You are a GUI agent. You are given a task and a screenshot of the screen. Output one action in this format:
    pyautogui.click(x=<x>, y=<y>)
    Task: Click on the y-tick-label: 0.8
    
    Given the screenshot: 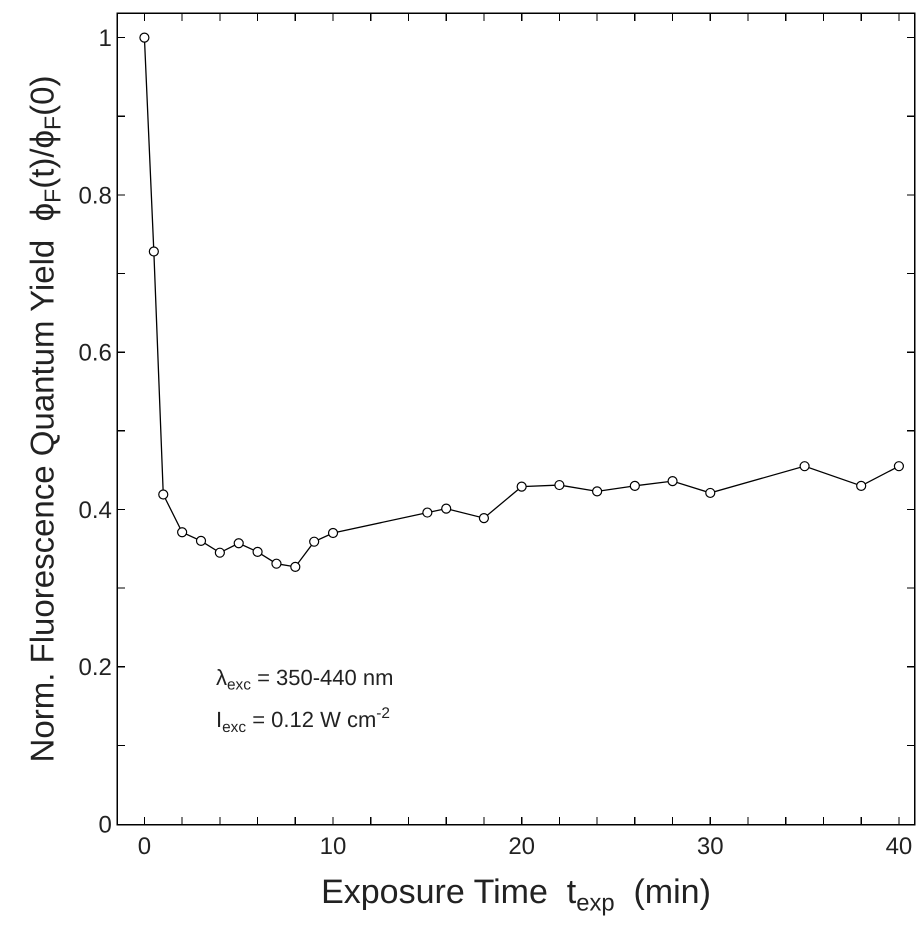 What is the action you would take?
    pyautogui.click(x=95, y=196)
    